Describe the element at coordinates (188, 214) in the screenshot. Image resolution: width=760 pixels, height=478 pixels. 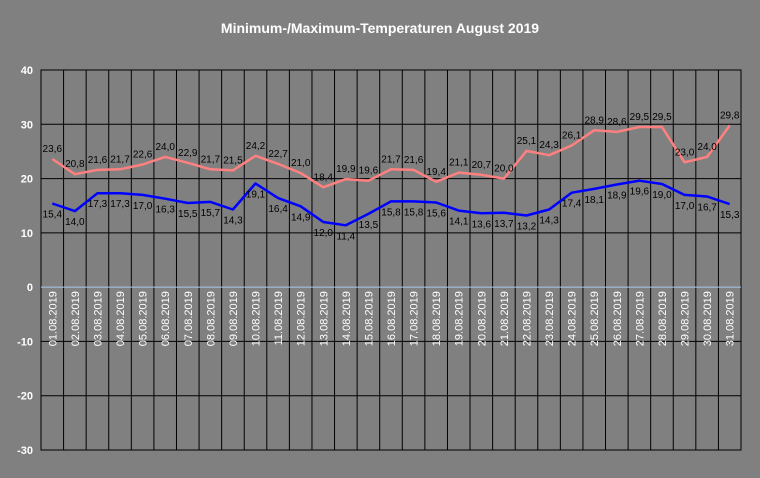
I see `data-label: 15,5` at that location.